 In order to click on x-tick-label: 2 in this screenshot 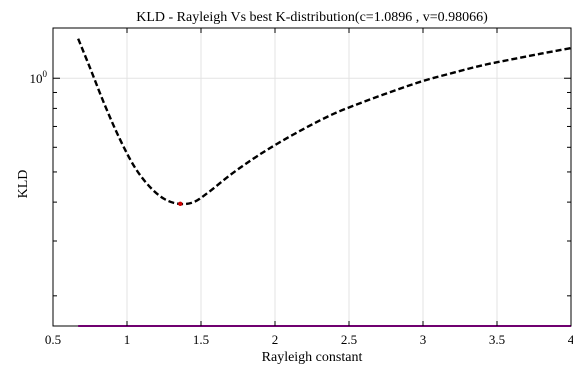, I will do `click(275, 339)`.